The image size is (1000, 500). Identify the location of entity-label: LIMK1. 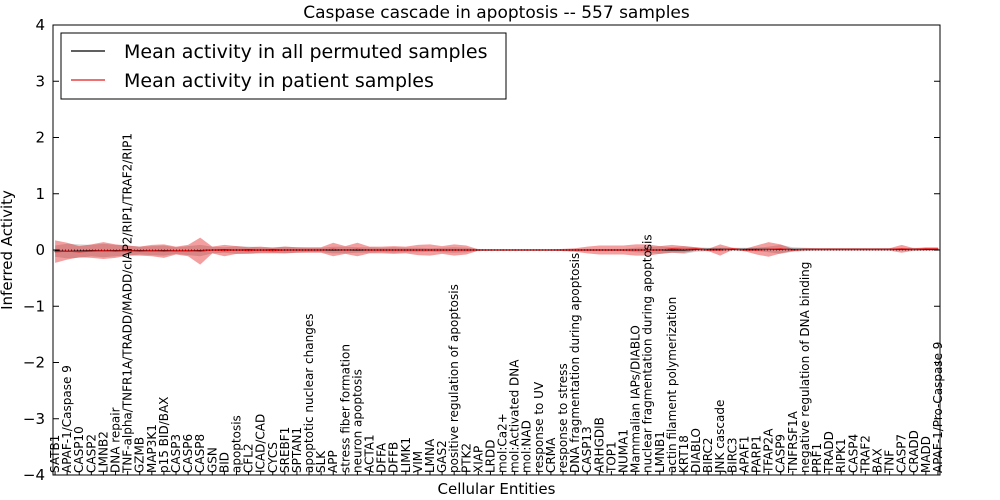
(406, 455).